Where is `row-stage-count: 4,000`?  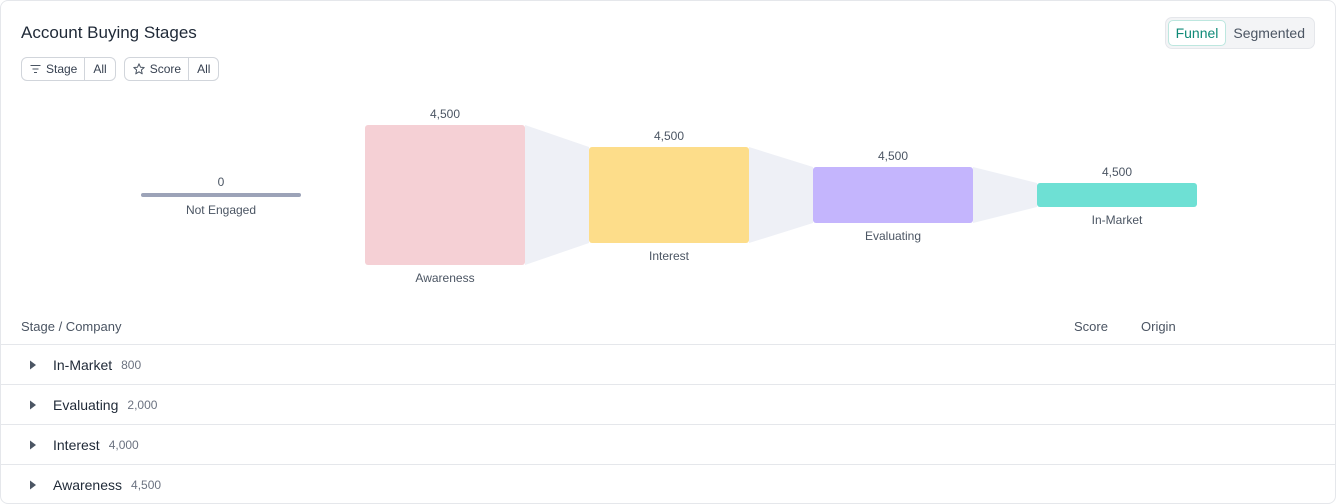 row-stage-count: 4,000 is located at coordinates (123, 444).